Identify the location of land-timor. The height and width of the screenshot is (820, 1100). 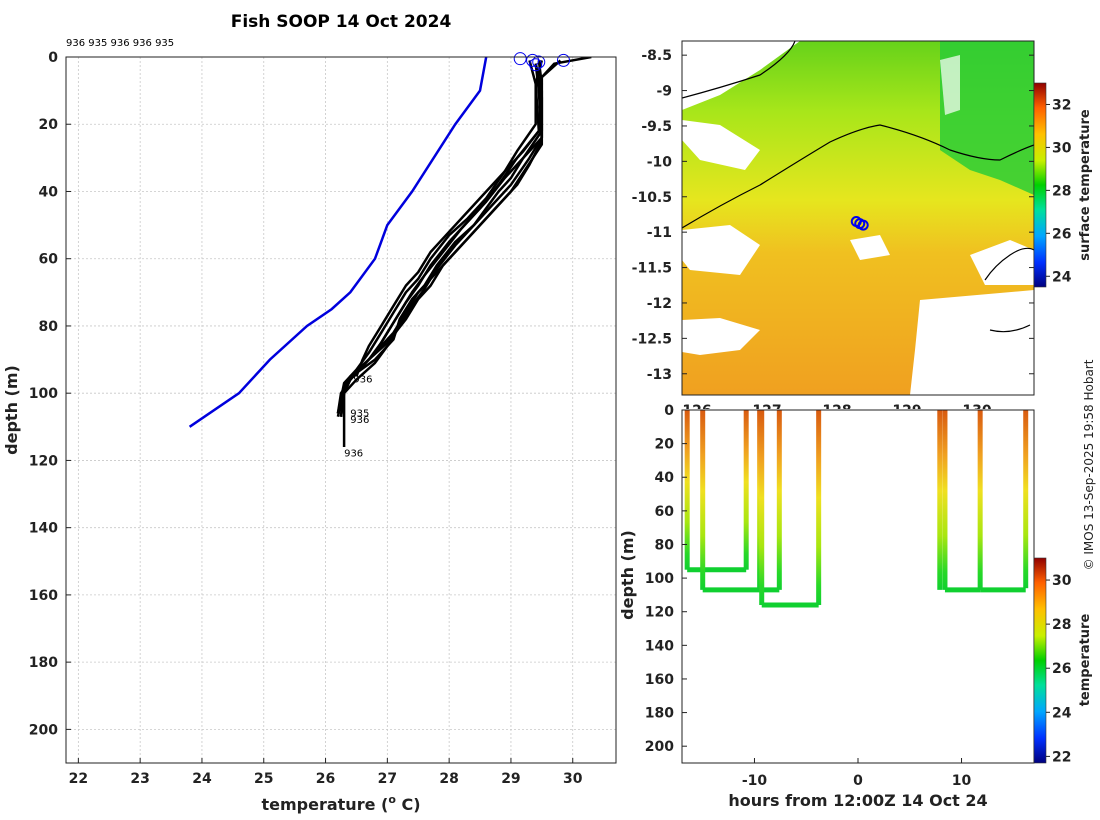
(1002, 262).